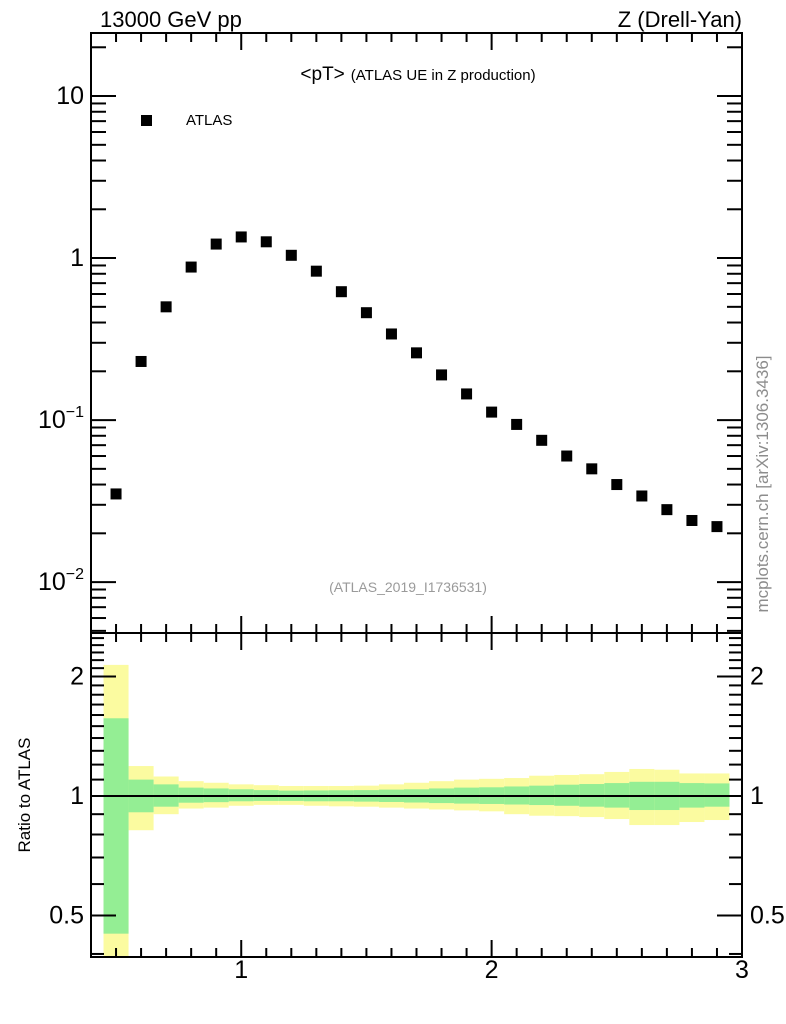  Describe the element at coordinates (61, 419) in the screenshot. I see `svg-text: 10⁻¹` at that location.